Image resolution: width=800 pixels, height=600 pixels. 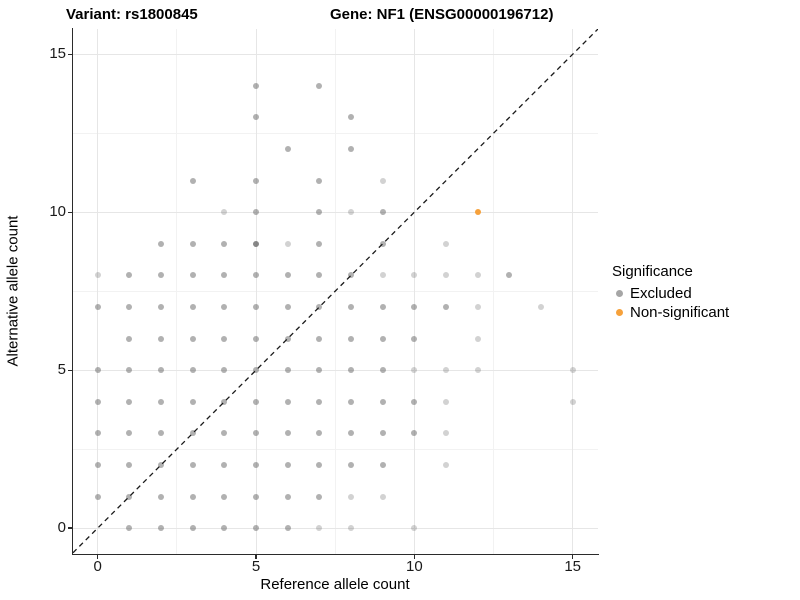 I want to click on excluded-dot-icon, so click(x=619, y=293).